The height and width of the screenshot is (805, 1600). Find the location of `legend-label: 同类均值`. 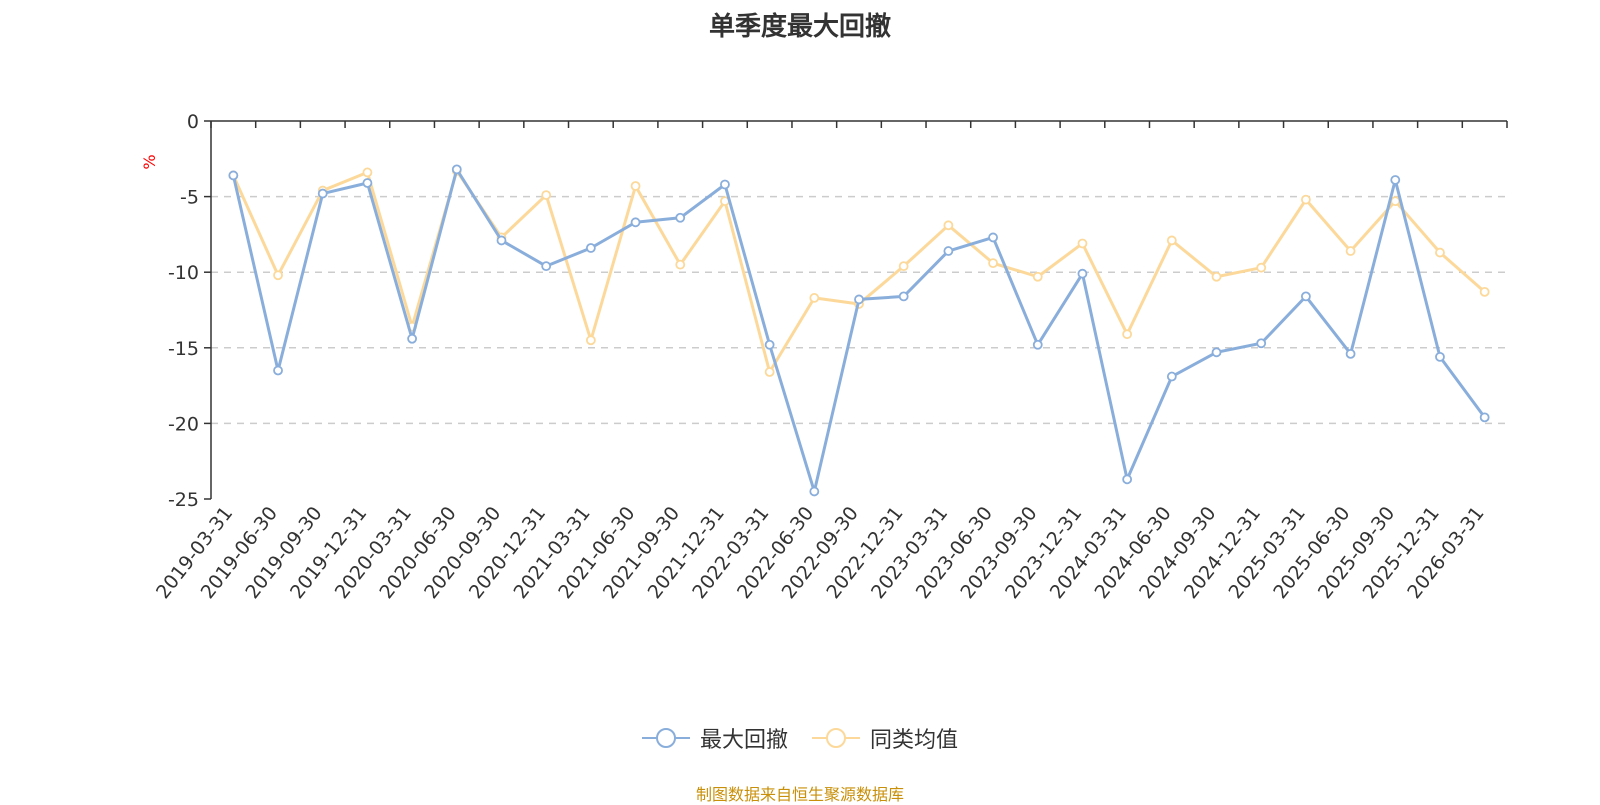

legend-label: 同类均值 is located at coordinates (914, 740).